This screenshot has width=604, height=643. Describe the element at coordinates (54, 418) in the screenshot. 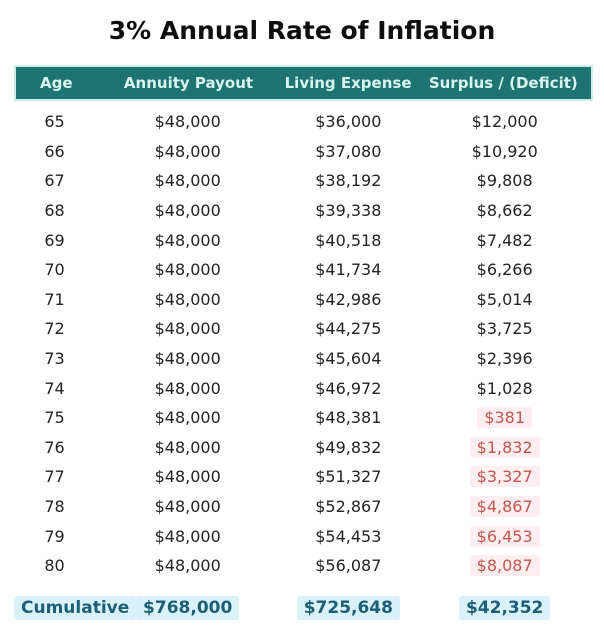

I see `age-cell: 75` at that location.